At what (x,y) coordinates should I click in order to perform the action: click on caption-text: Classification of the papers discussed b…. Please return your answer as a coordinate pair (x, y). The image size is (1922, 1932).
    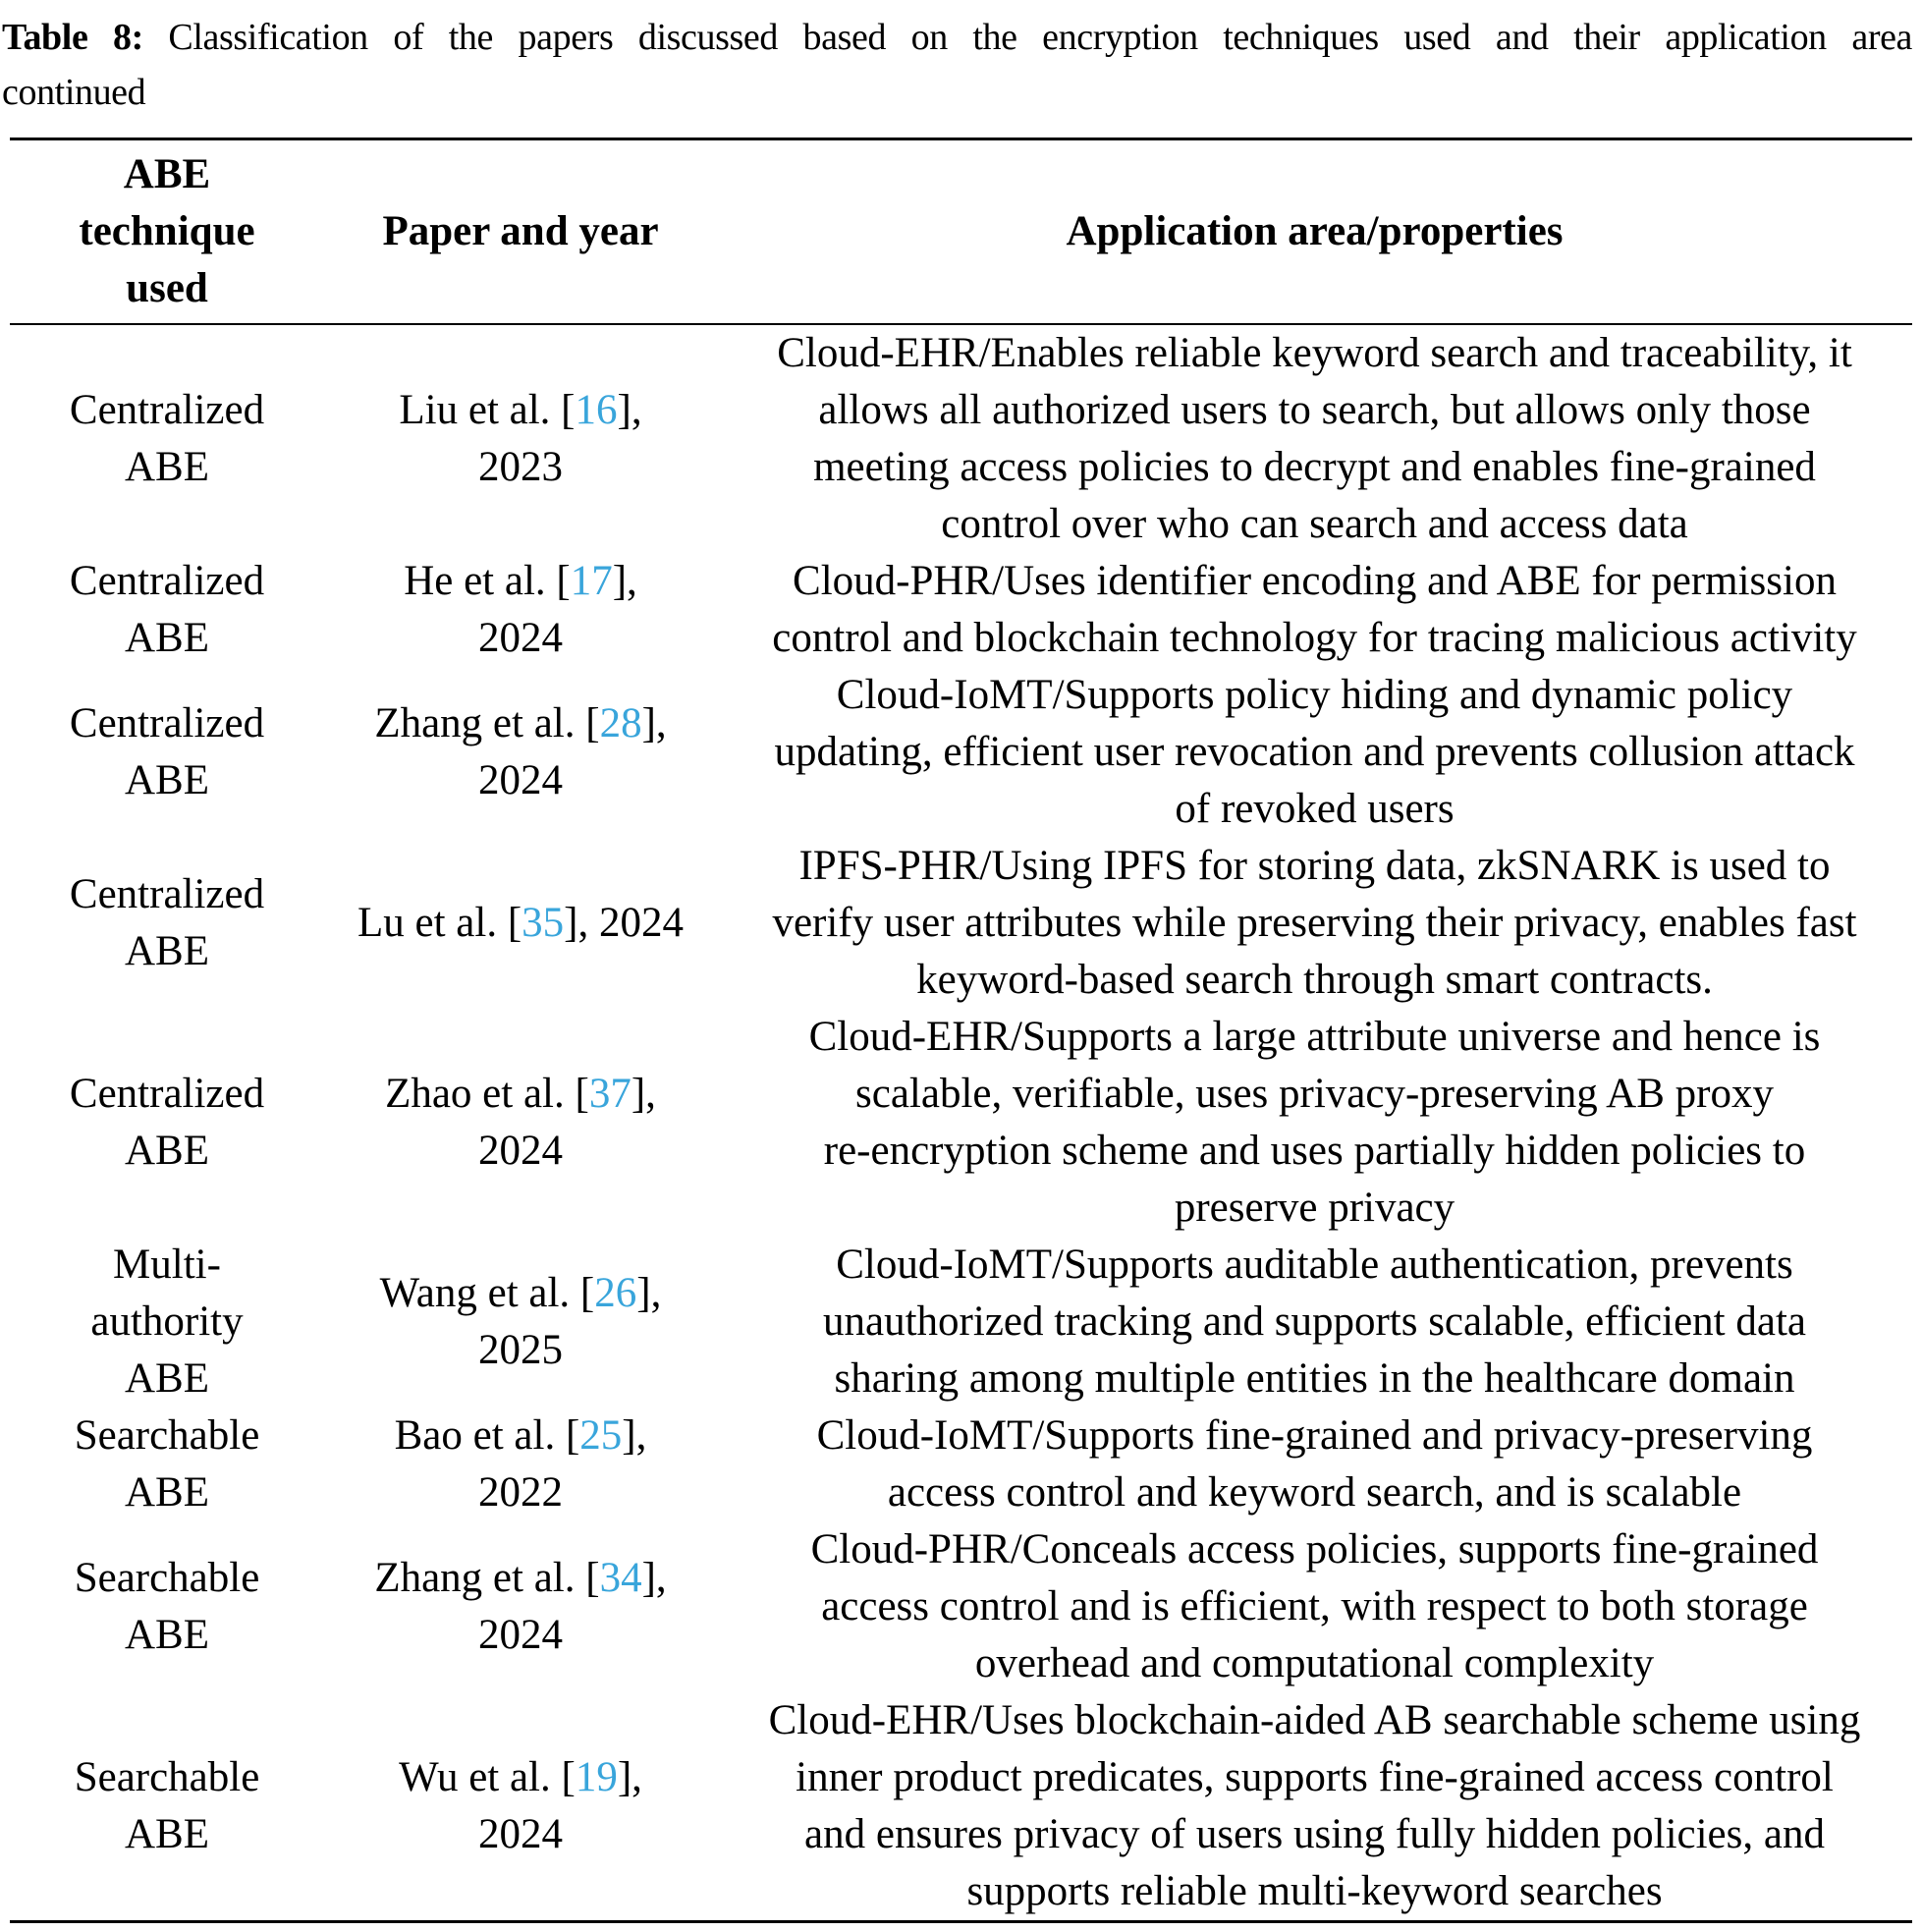
    Looking at the image, I should click on (1040, 37).